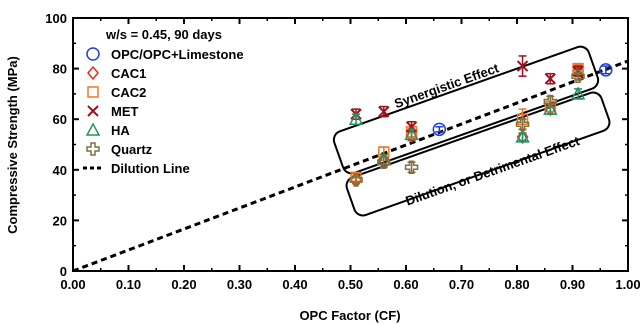 This screenshot has width=640, height=324. What do you see at coordinates (72, 284) in the screenshot?
I see `x-tick-label: 0.00` at bounding box center [72, 284].